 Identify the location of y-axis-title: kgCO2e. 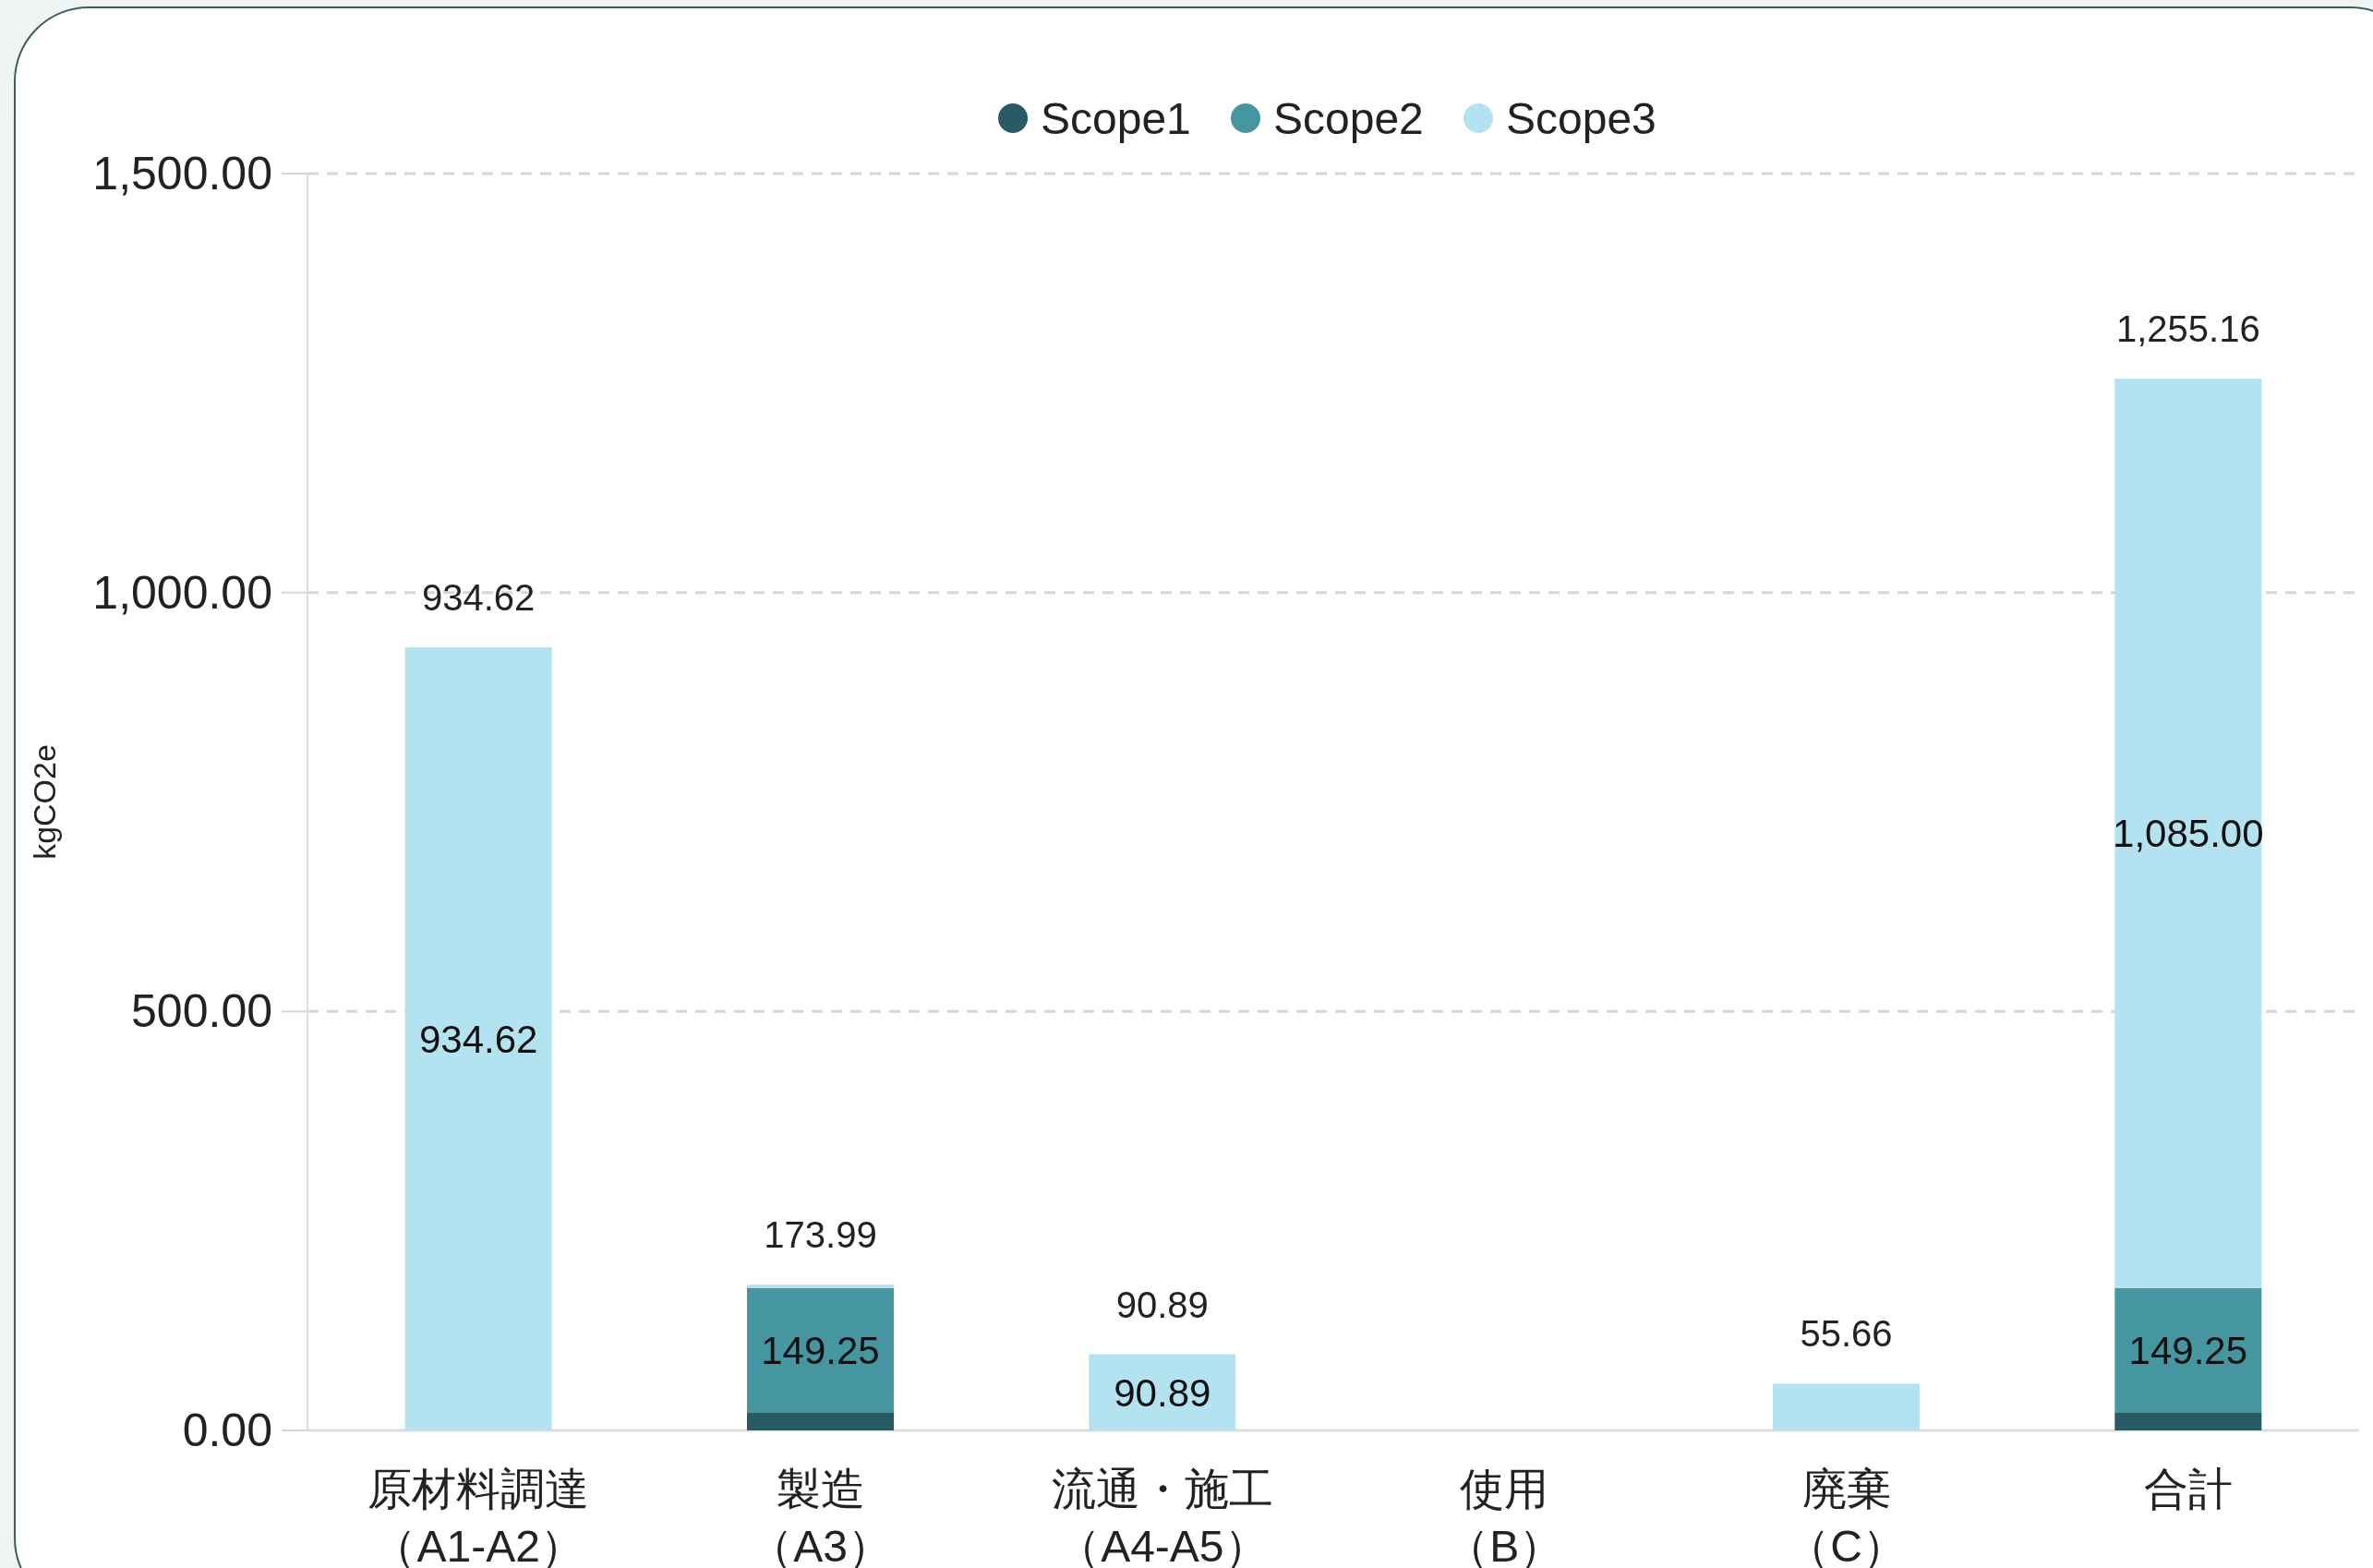
(45, 802).